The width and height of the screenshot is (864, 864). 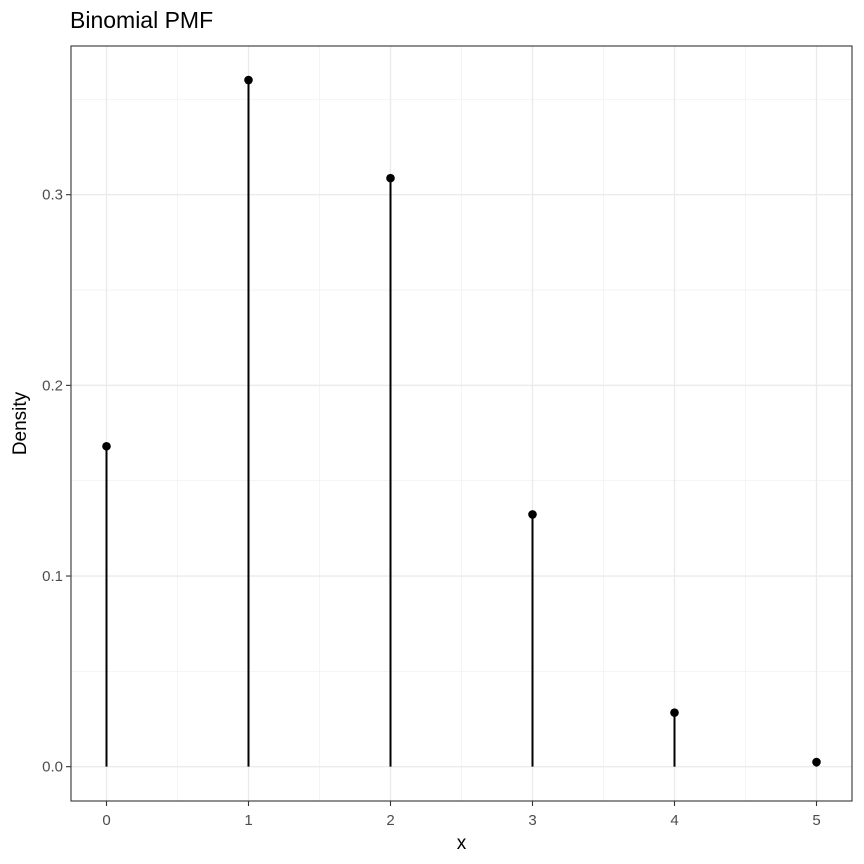 What do you see at coordinates (816, 820) in the screenshot?
I see `x-tick-label: 5` at bounding box center [816, 820].